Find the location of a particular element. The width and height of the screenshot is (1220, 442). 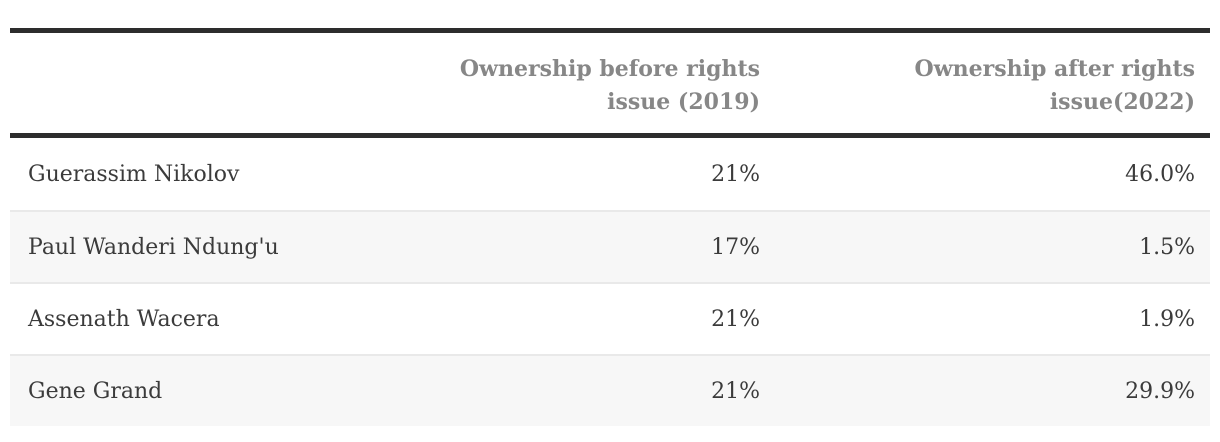

ownership-after-value: 46.0% is located at coordinates (1160, 174).